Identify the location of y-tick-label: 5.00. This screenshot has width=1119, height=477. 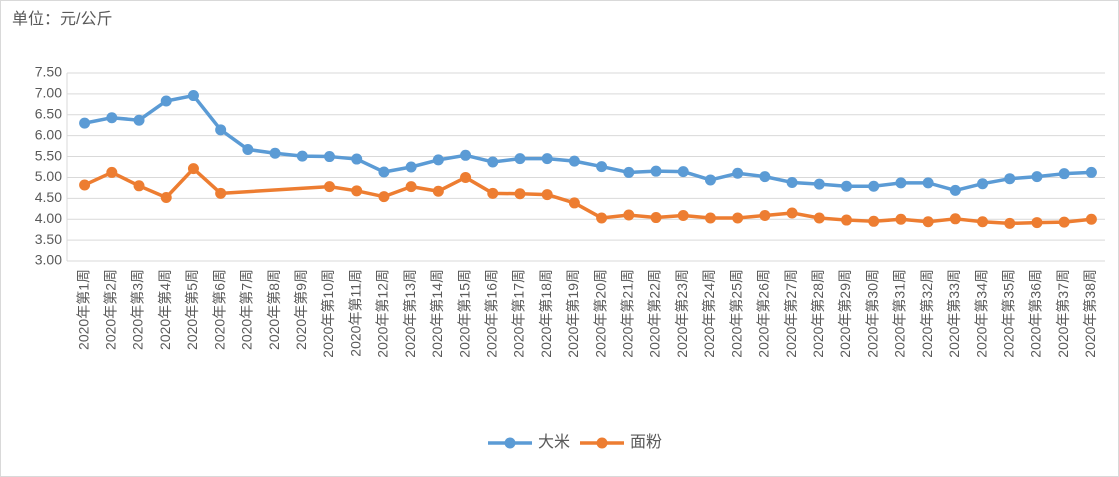
(48, 176).